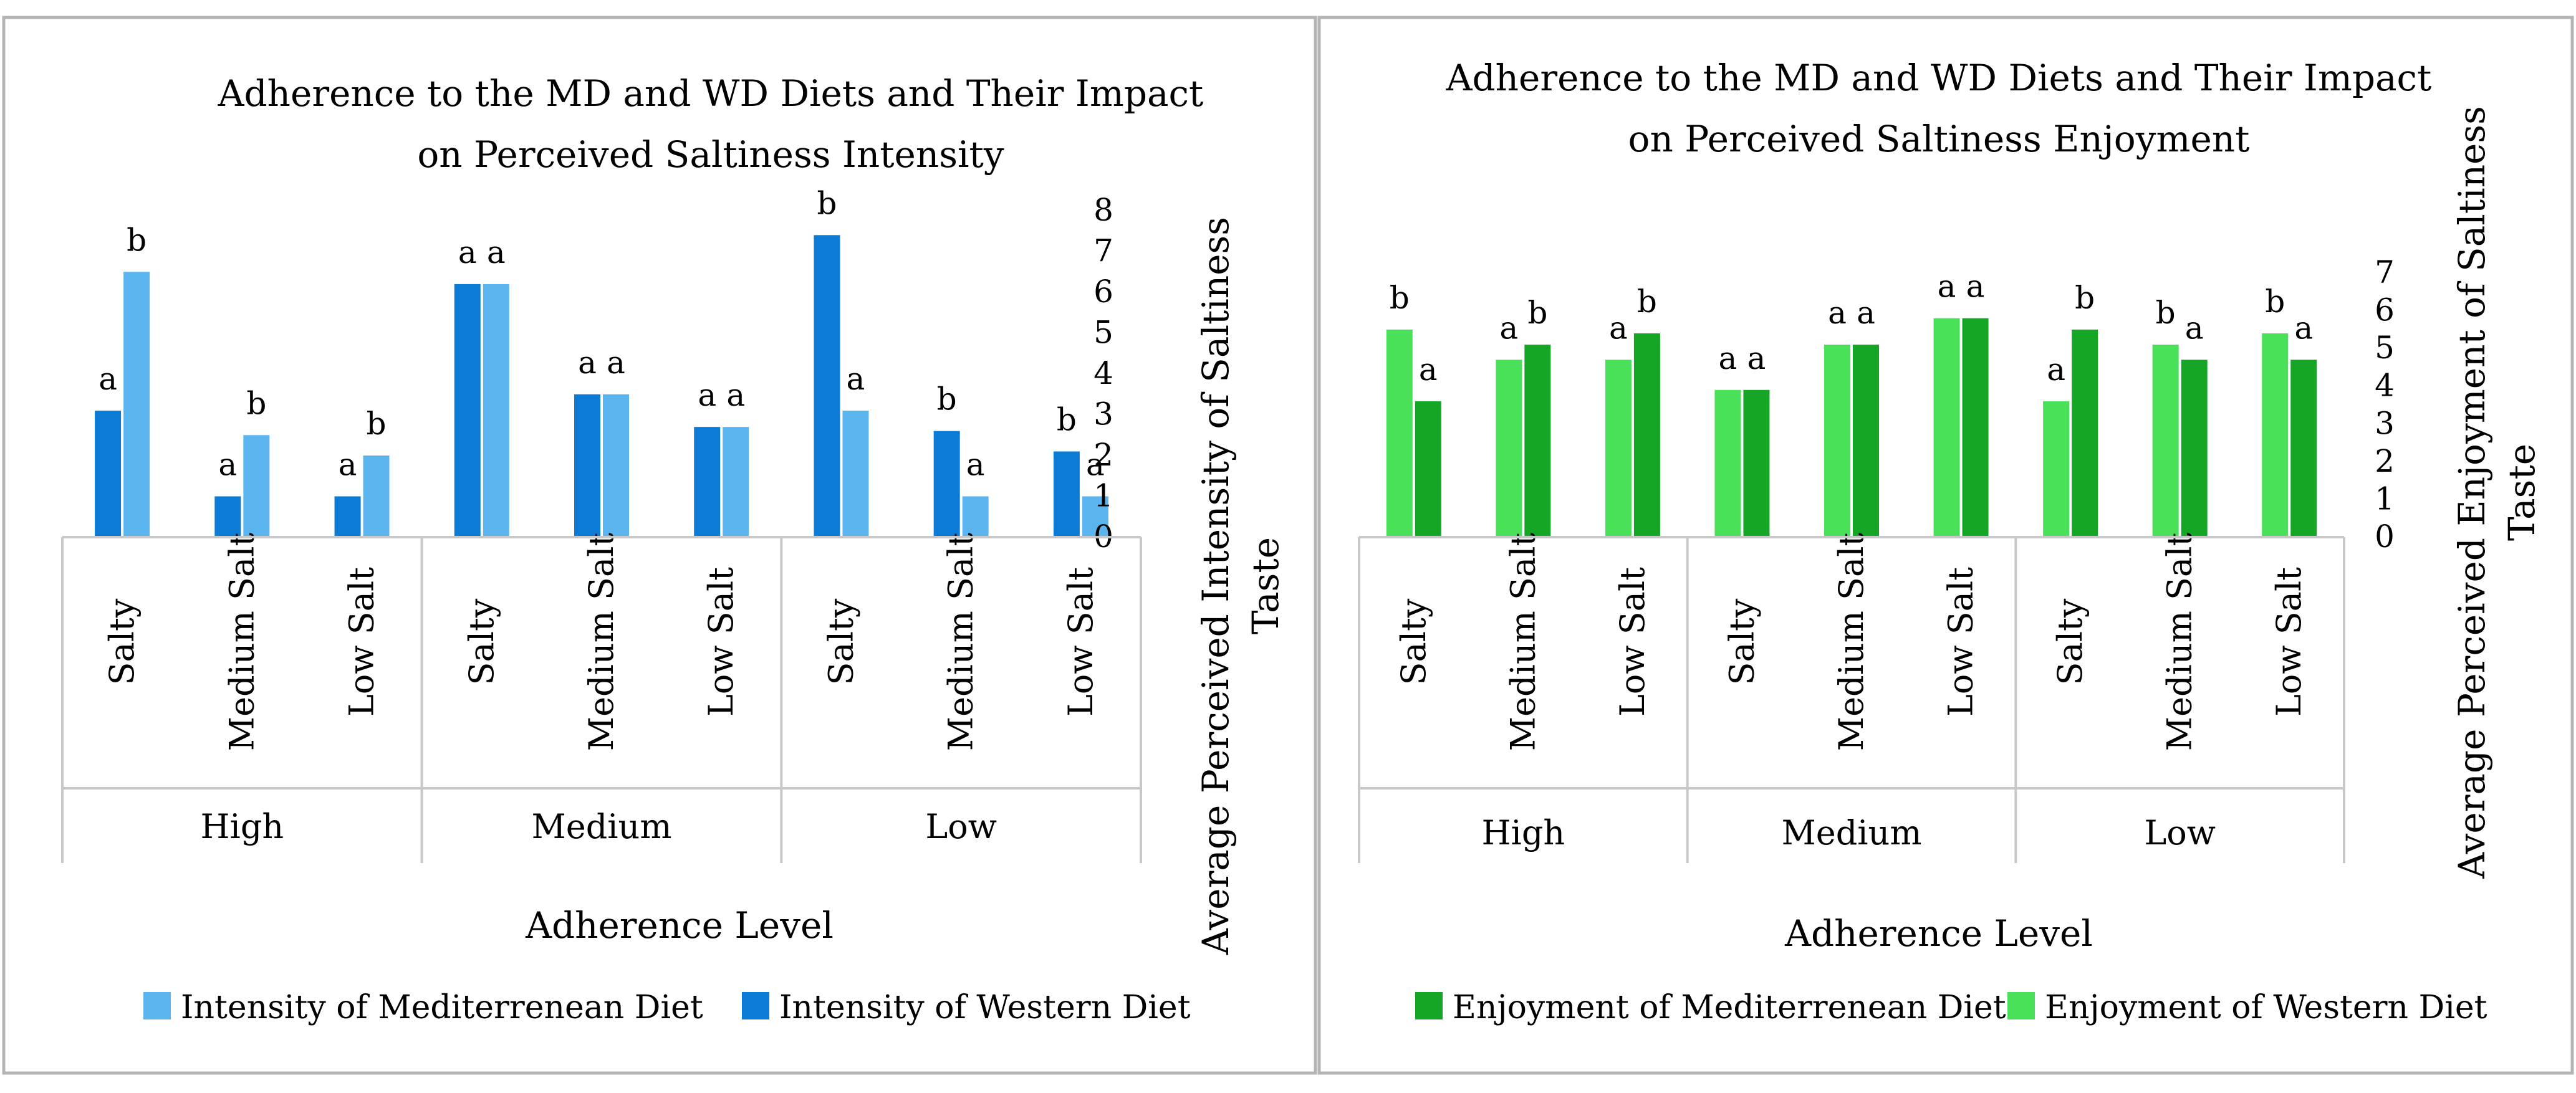  I want to click on enjoyment-x-axis-label: Adherence Level, so click(1938, 933).